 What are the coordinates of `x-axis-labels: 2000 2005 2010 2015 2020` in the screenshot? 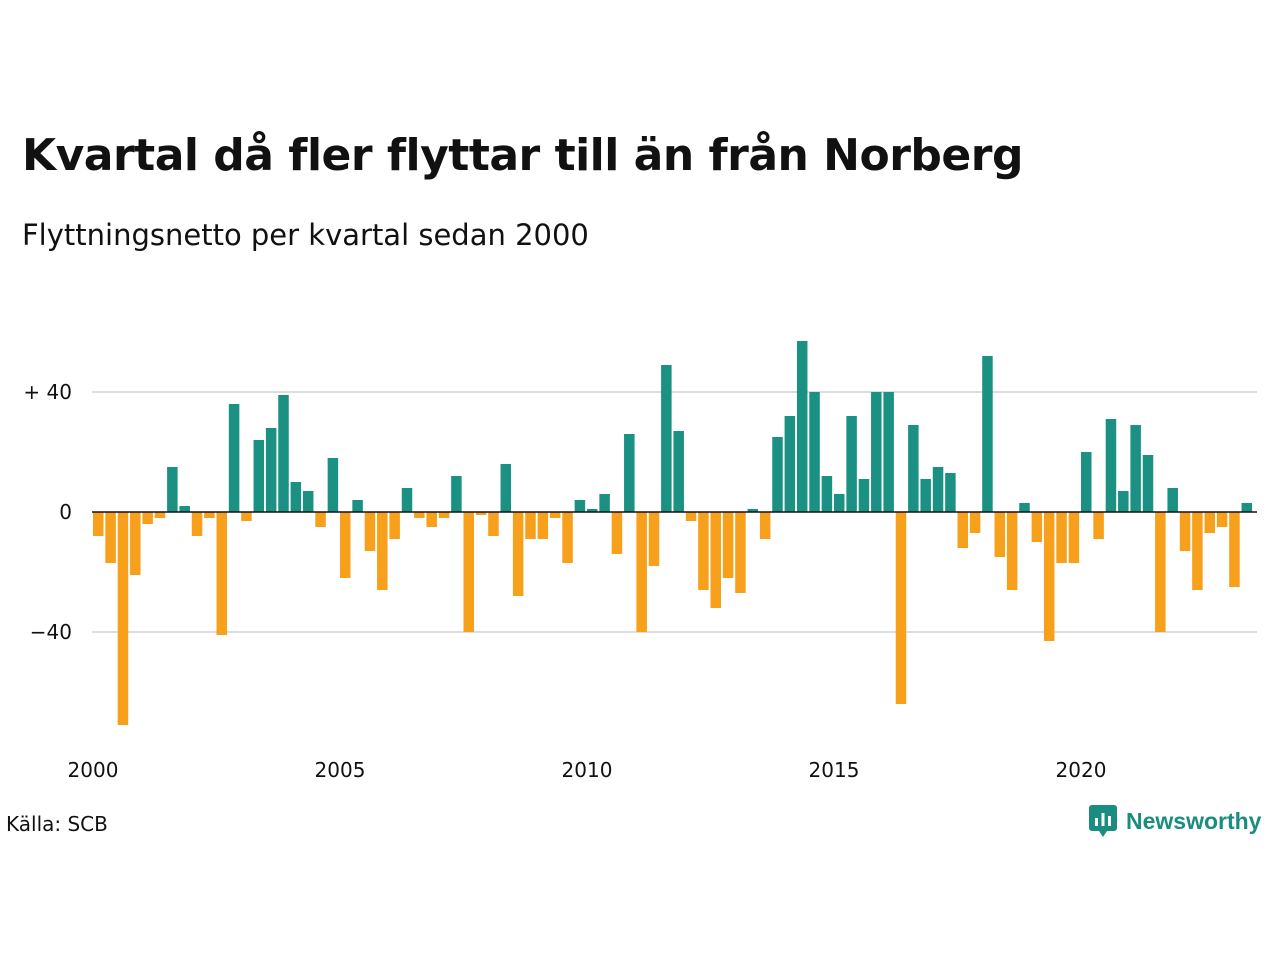 It's located at (587, 770).